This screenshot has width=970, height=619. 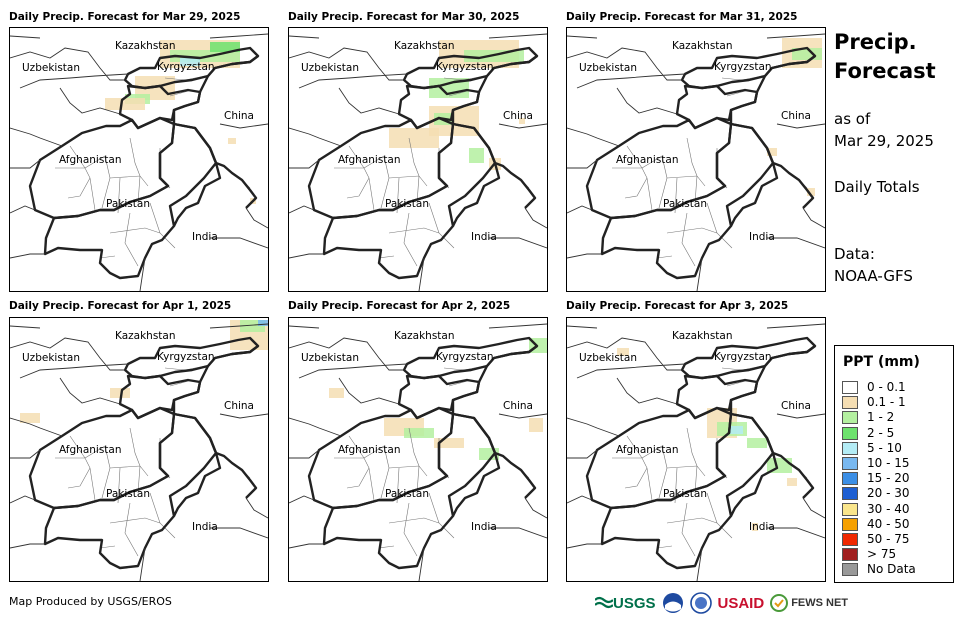 What do you see at coordinates (102, 168) in the screenshot?
I see `afghanistan-outline` at bounding box center [102, 168].